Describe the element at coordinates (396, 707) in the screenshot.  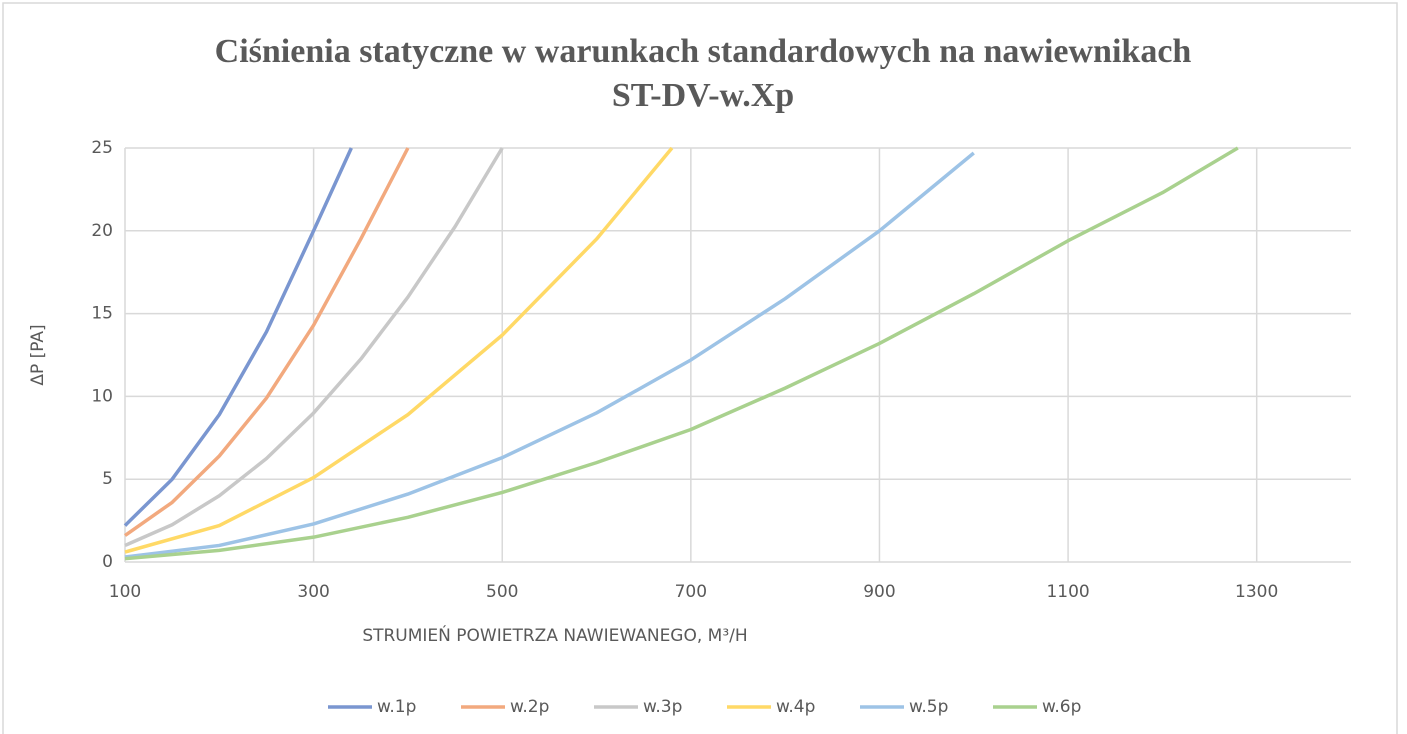
I see `legend-label: w.1p` at that location.